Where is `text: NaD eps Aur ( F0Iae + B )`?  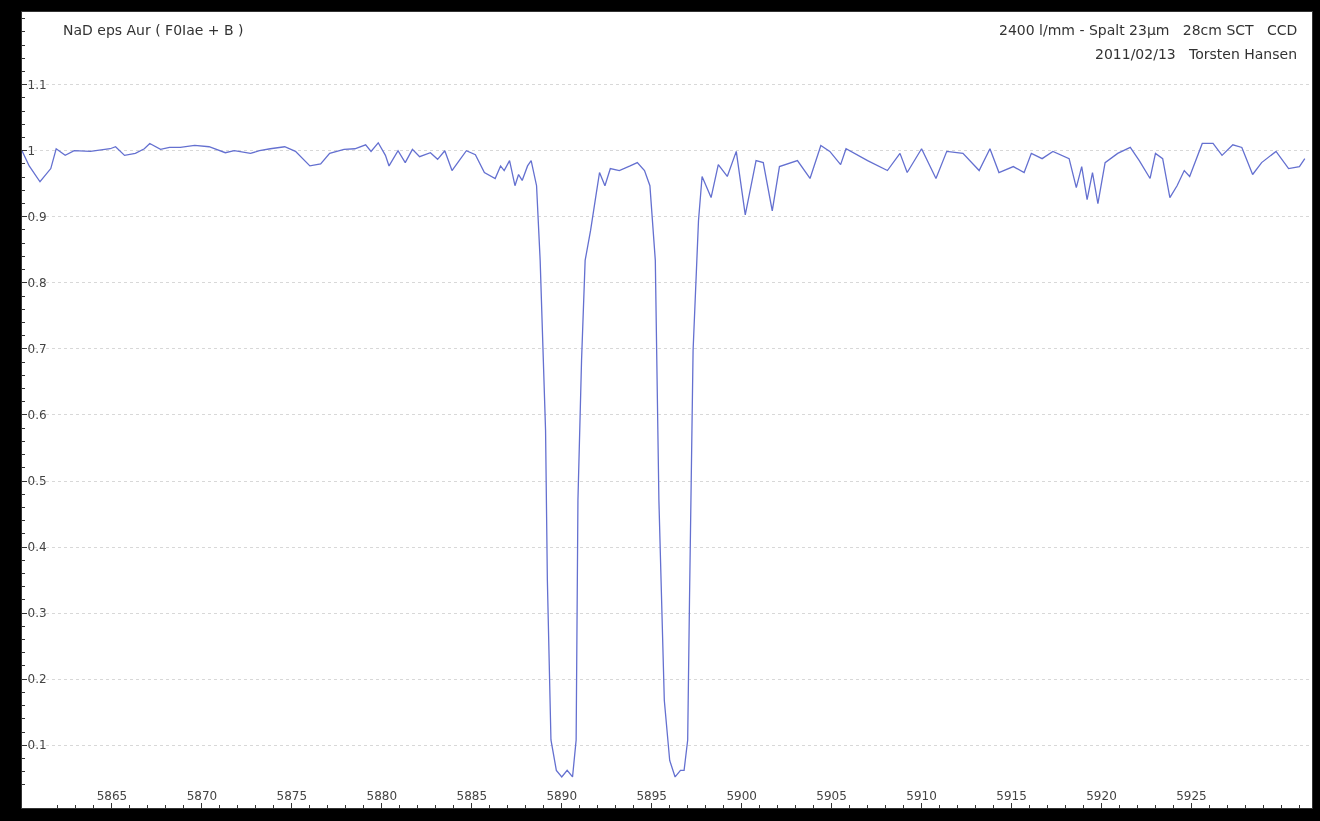 text: NaD eps Aur ( F0Iae + B ) is located at coordinates (153, 30).